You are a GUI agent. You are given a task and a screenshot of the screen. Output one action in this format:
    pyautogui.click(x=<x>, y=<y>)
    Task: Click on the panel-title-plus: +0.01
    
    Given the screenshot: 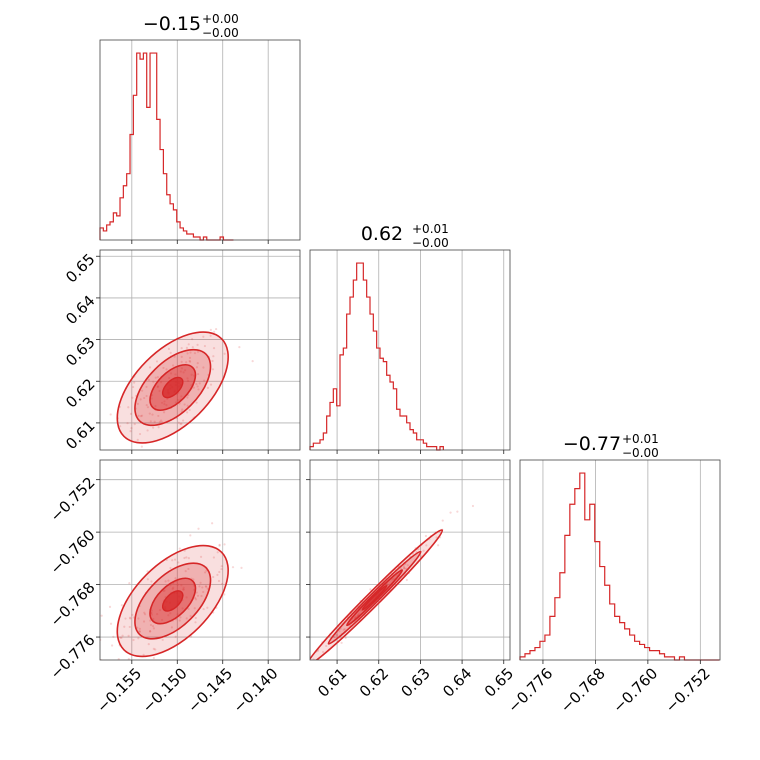 What is the action you would take?
    pyautogui.click(x=430, y=229)
    